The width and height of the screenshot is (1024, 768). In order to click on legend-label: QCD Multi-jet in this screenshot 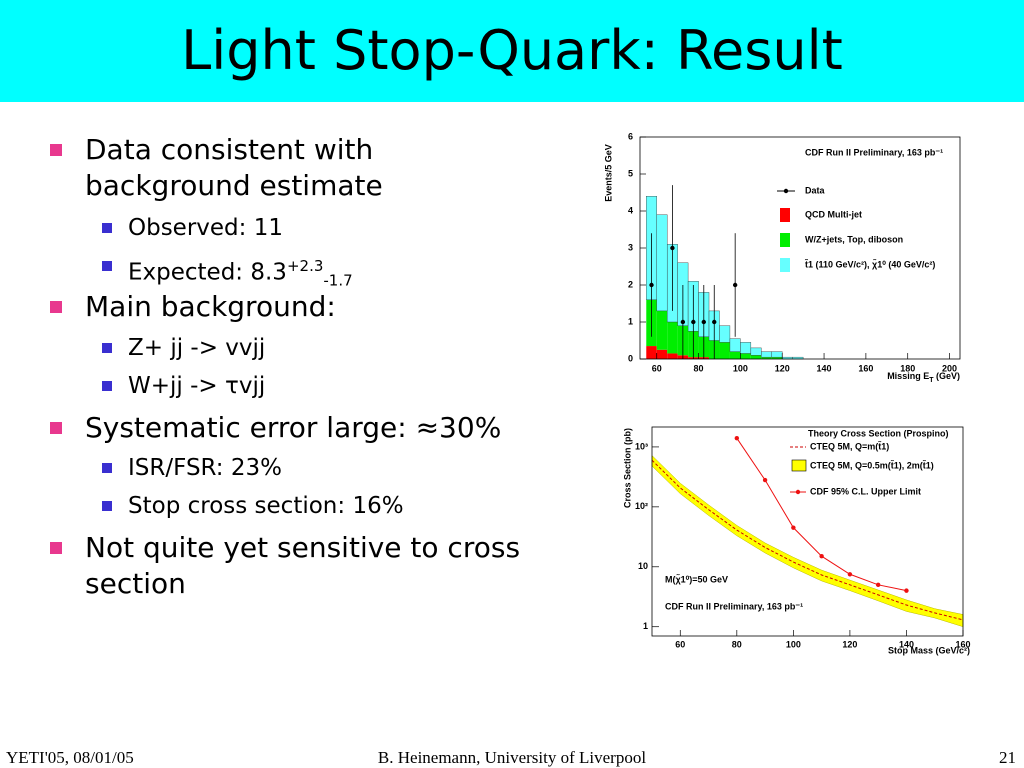, I will do `click(833, 214)`.